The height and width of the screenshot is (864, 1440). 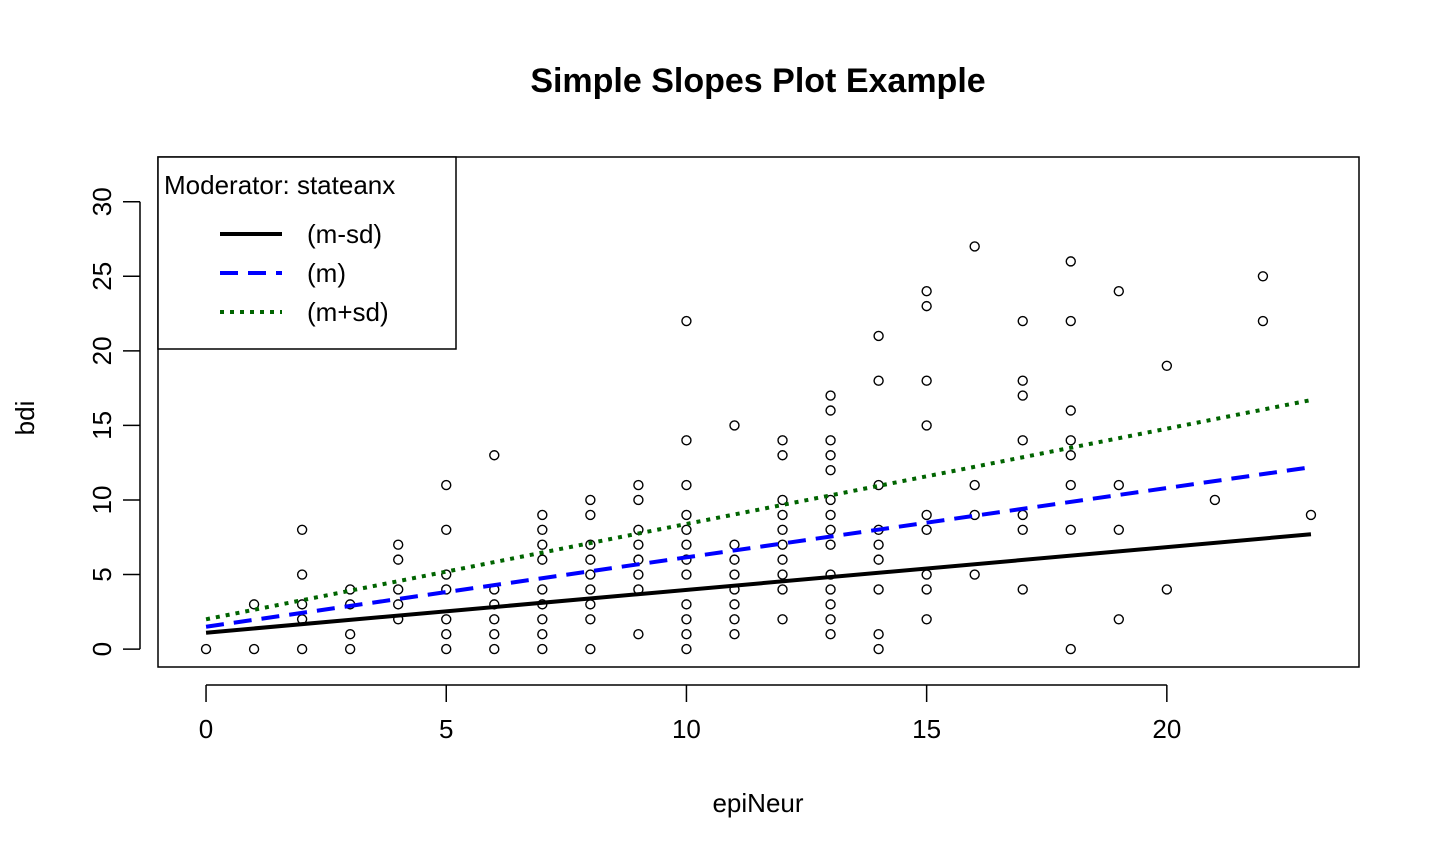 I want to click on y-tick-label: 0, so click(x=102, y=649).